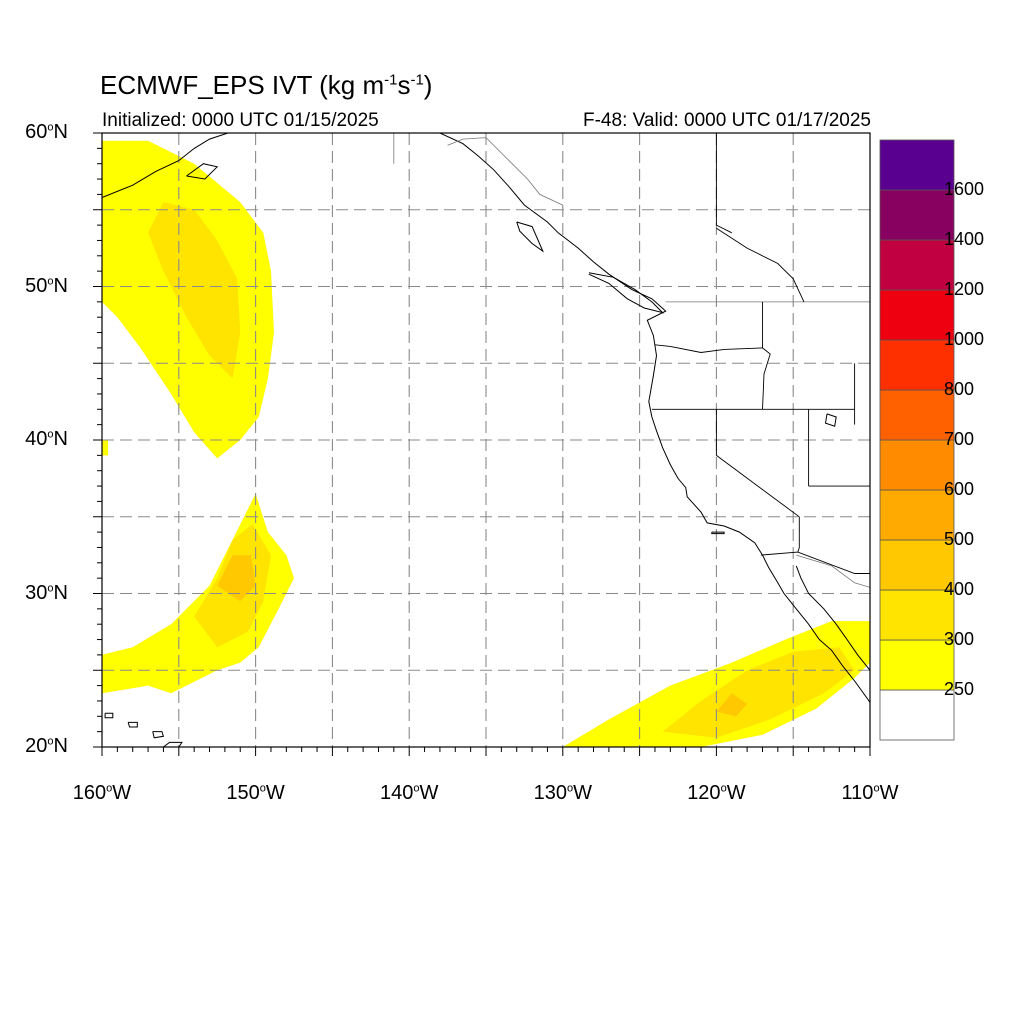  I want to click on coastline-channel-islands, so click(718, 533).